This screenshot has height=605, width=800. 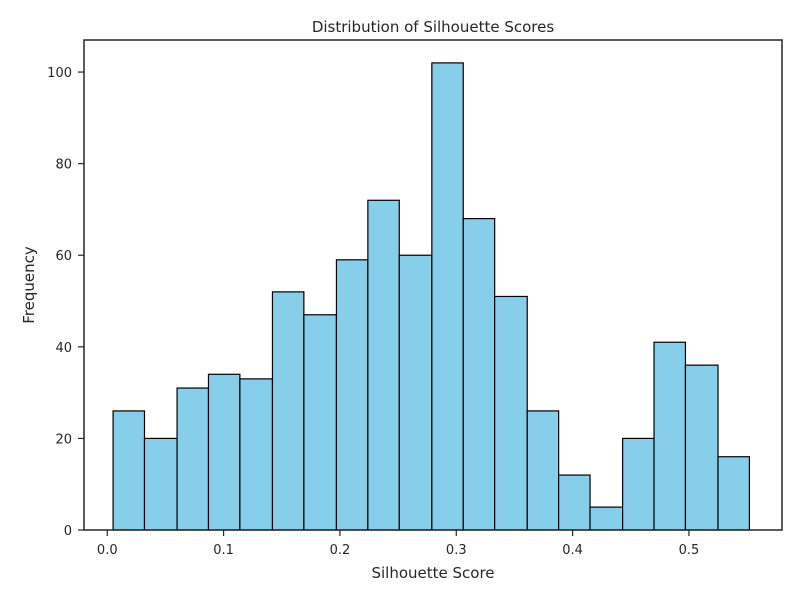 I want to click on y-tick-label-5: 100, so click(x=59, y=73).